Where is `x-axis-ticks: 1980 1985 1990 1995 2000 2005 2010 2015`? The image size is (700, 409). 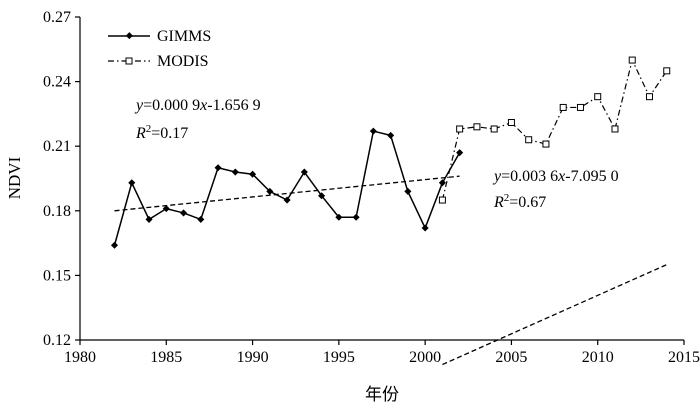
x-axis-ticks: 1980 1985 1990 1995 2000 2005 2010 2015 is located at coordinates (382, 353).